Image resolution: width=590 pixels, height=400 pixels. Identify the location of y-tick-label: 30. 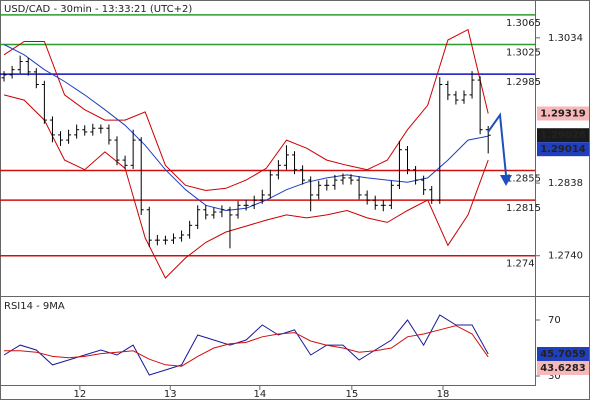
(554, 376).